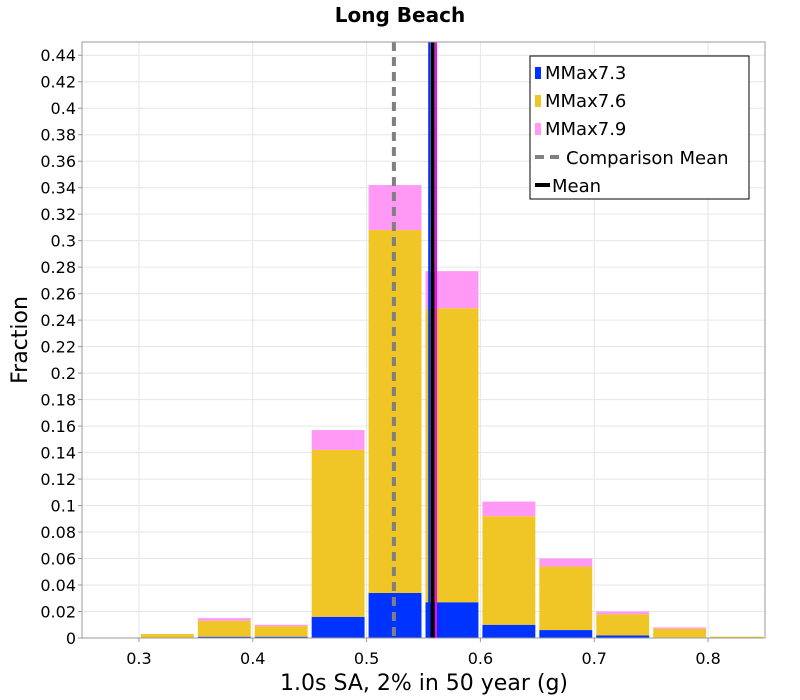 The image size is (800, 700). I want to click on x-axis-title: 1.0s SA, 2% in 50 year (g), so click(424, 683).